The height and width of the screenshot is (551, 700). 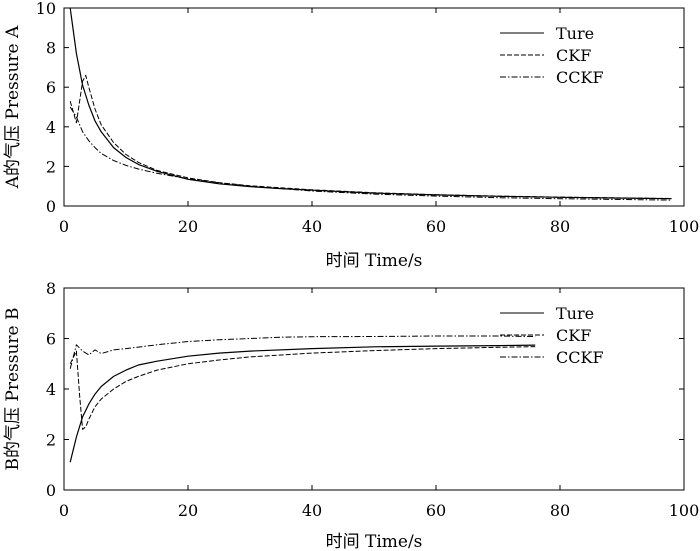 I want to click on series-line-ture, so click(x=302, y=403).